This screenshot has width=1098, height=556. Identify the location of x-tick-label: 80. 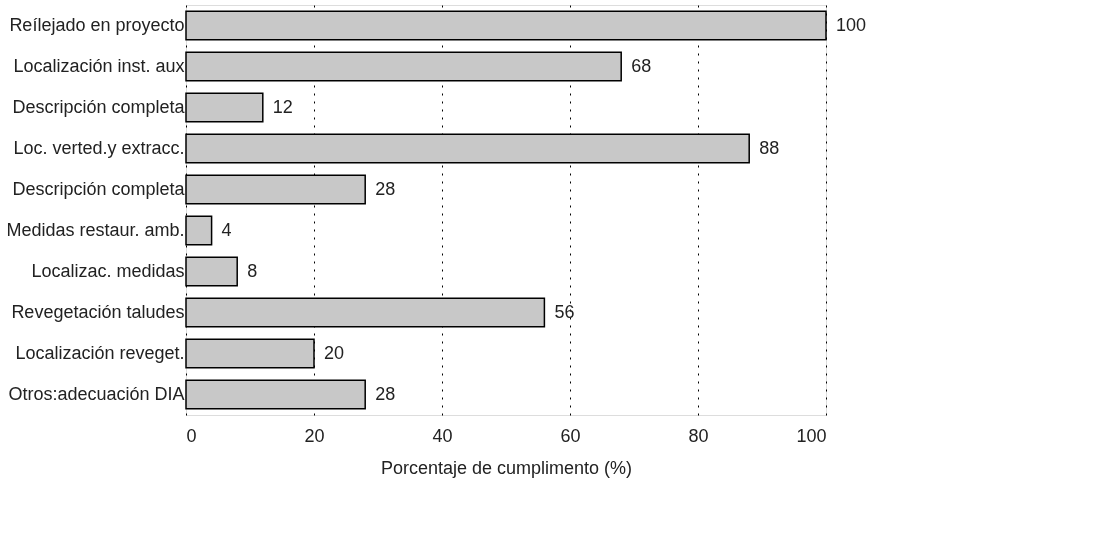
(698, 435).